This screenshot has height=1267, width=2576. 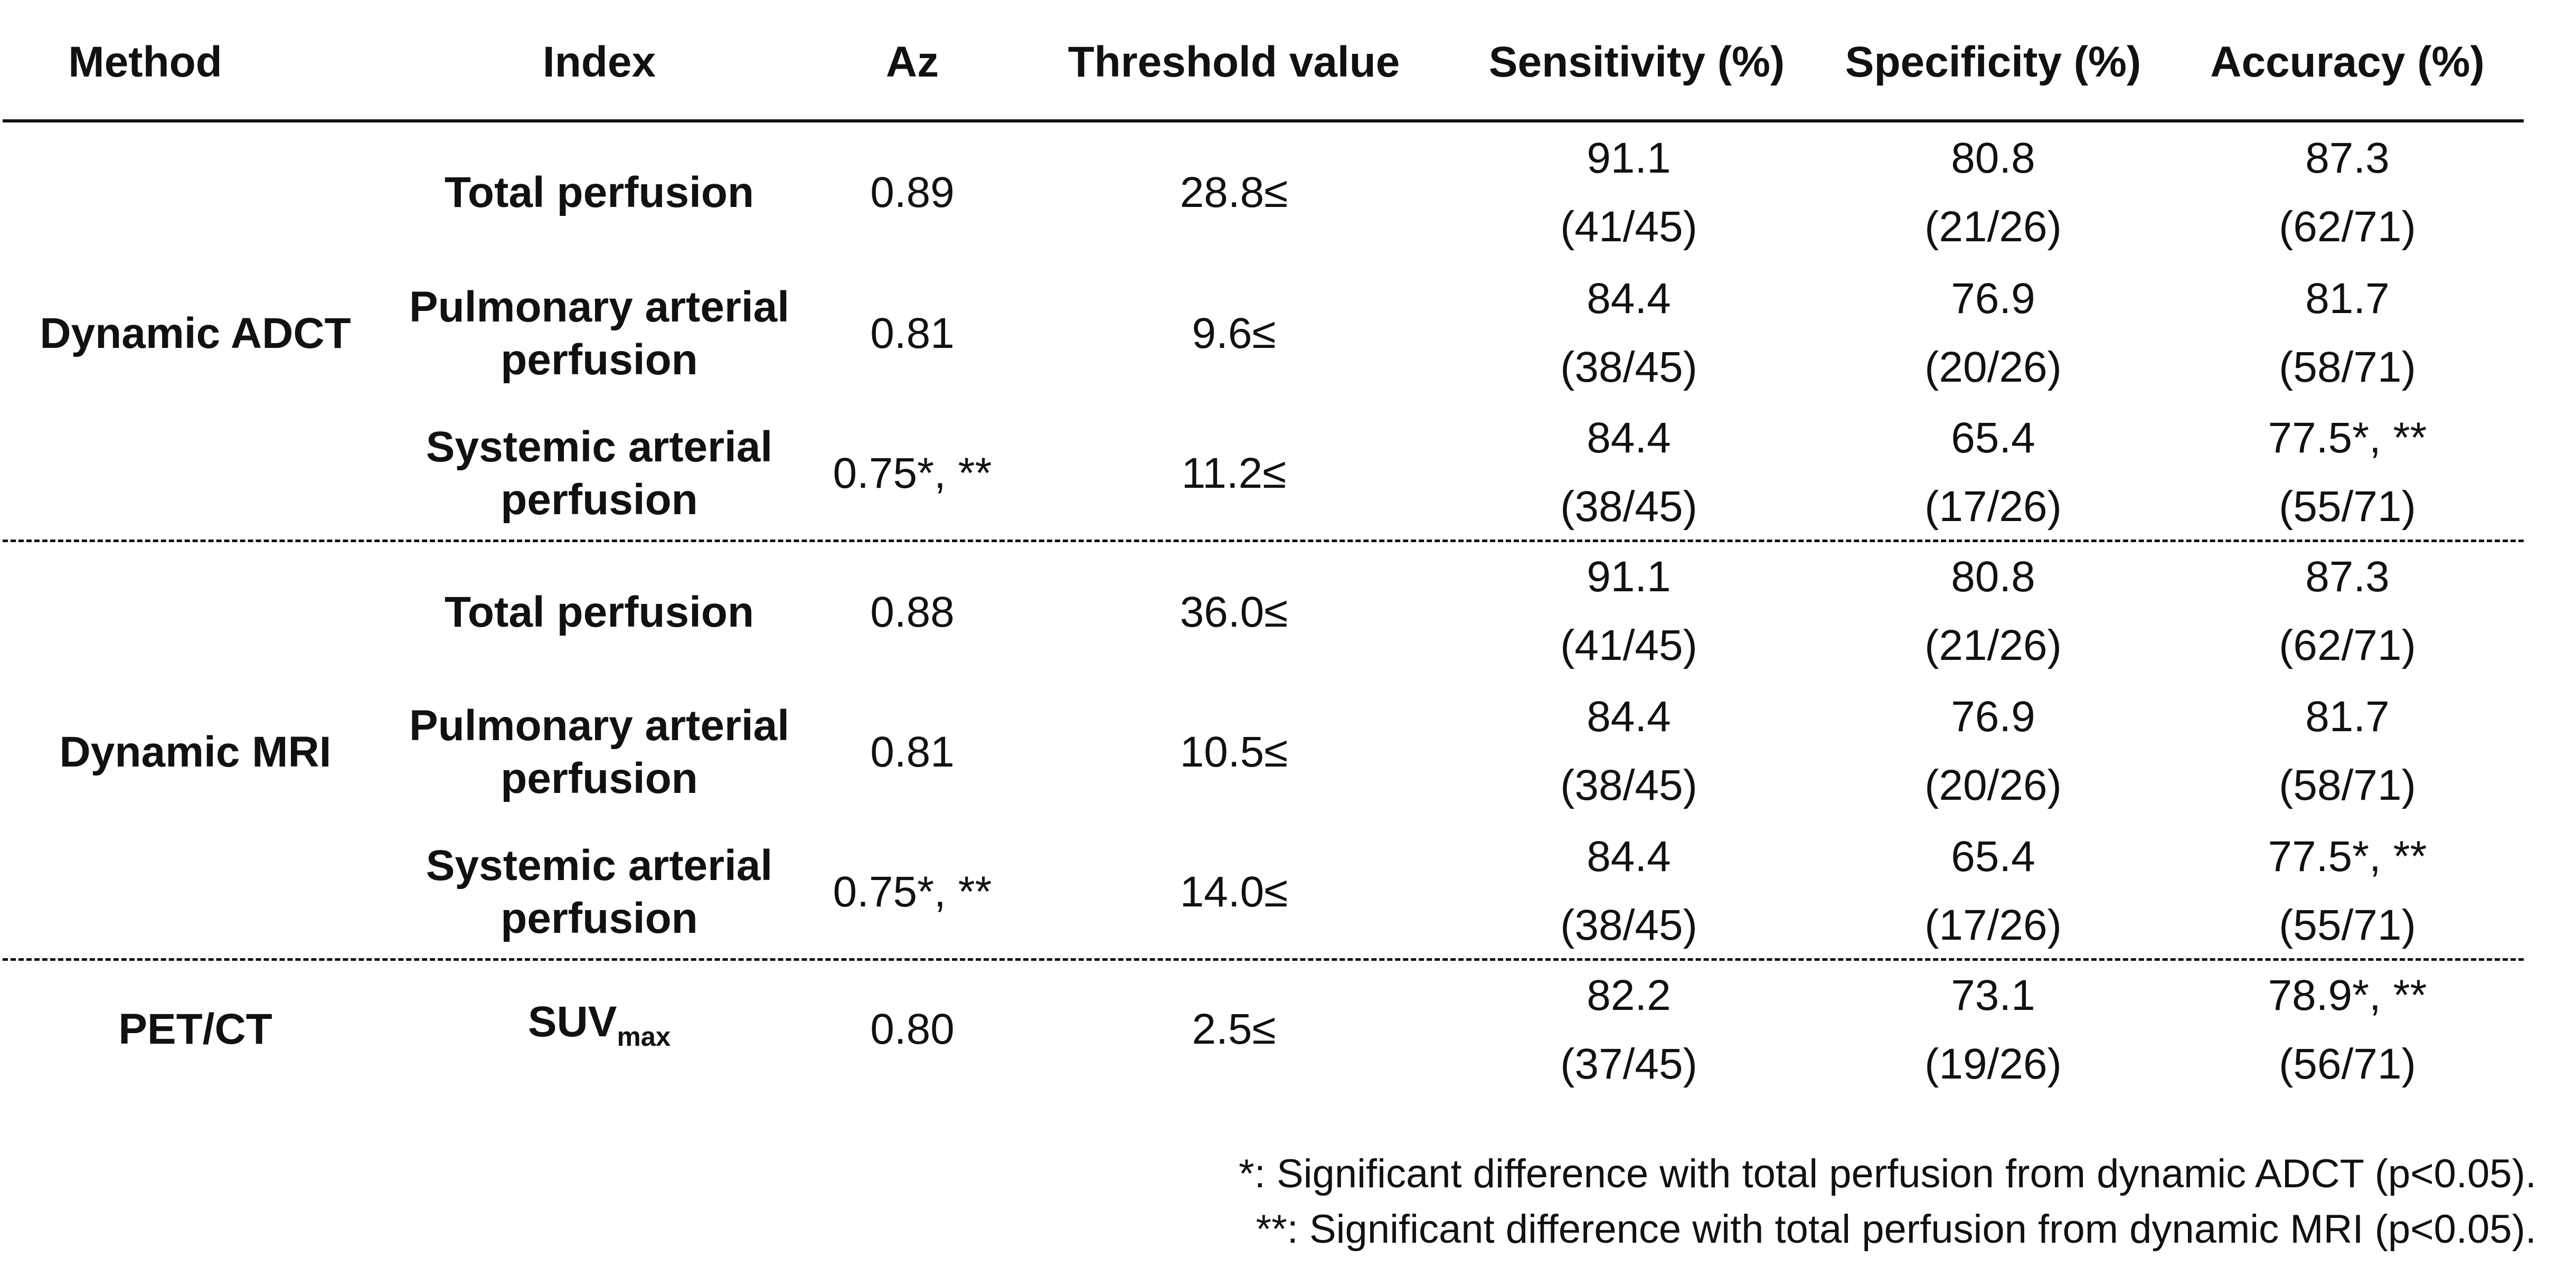 What do you see at coordinates (1234, 333) in the screenshot?
I see `threshold-value: 9.6≤` at bounding box center [1234, 333].